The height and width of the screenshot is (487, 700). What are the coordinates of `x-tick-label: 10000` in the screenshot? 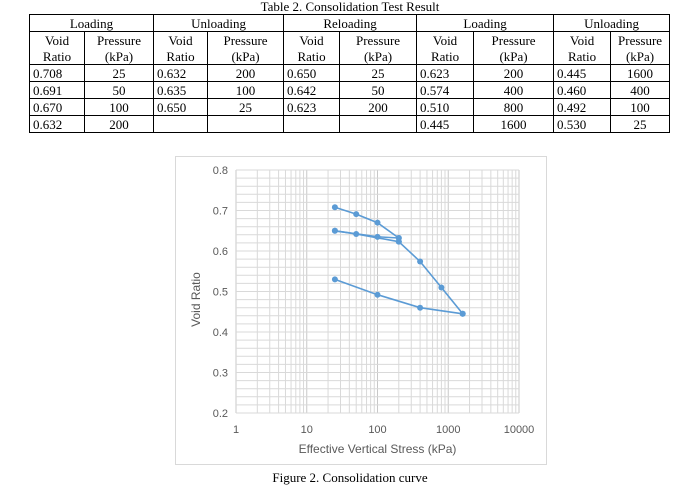 It's located at (519, 430).